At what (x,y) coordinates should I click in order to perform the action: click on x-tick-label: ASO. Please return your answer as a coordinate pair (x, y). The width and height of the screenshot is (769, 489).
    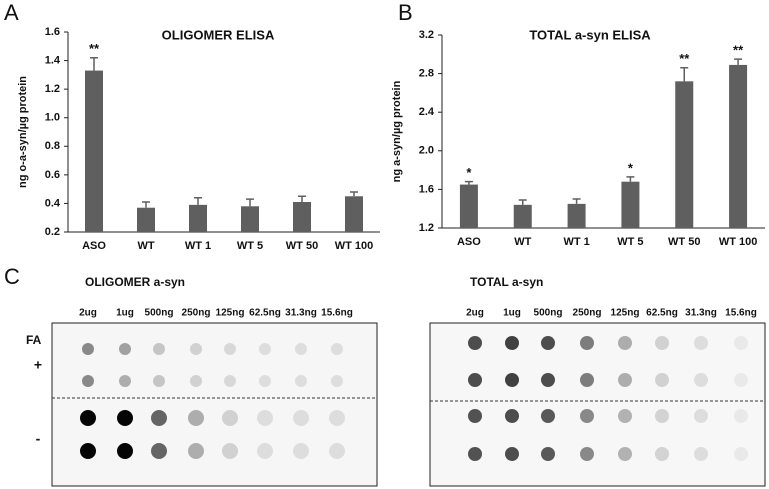
    Looking at the image, I should click on (469, 242).